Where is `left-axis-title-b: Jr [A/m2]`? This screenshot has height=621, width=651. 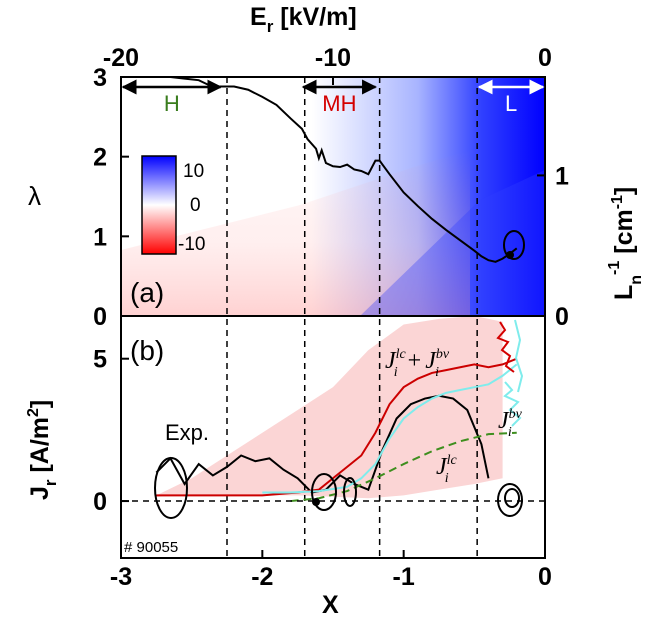 left-axis-title-b: Jr [A/m2] is located at coordinates (42, 450).